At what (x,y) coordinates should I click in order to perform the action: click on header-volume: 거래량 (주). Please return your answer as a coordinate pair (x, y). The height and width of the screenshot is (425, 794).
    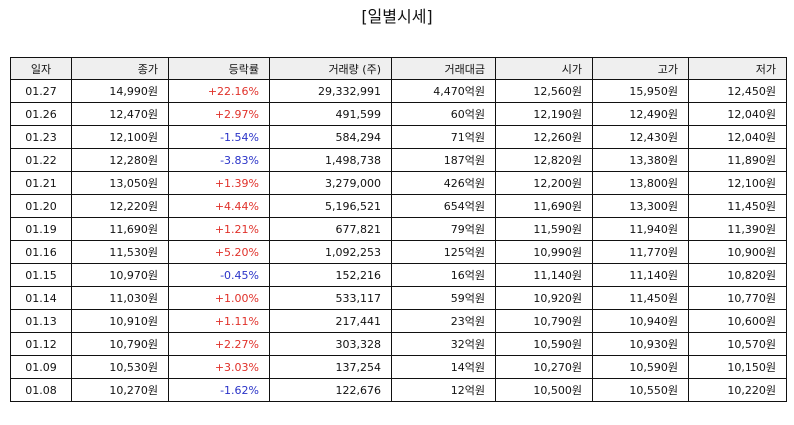
    Looking at the image, I should click on (330, 68).